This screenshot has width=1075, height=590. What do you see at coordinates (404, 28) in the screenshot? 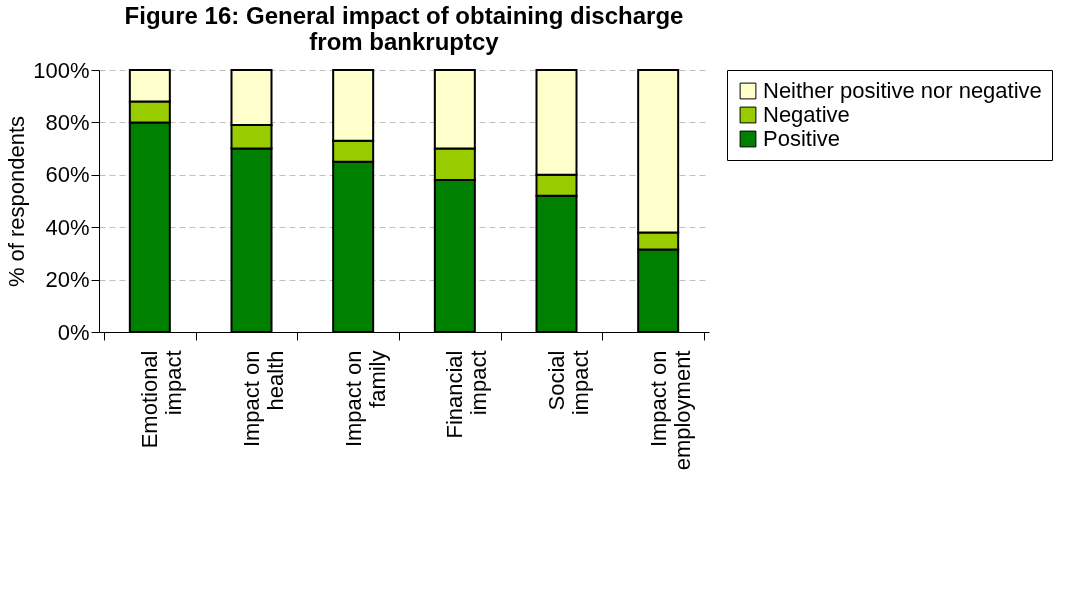
I see `chart-title: Figure 16: General impact of obtaining discharge from bankruptcy` at bounding box center [404, 28].